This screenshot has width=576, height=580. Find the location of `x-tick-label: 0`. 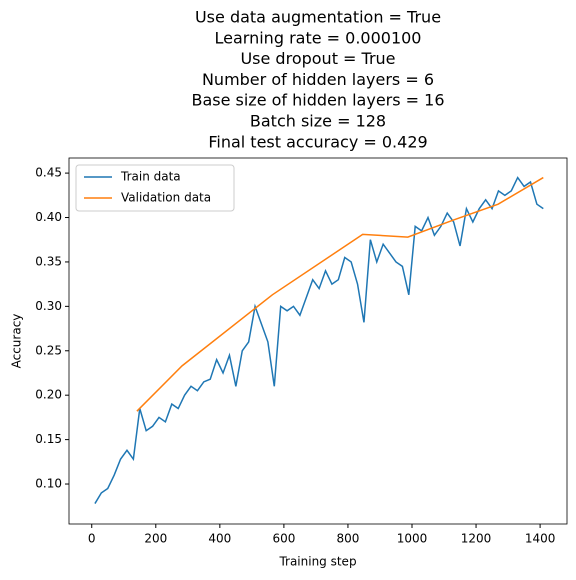

x-tick-label: 0 is located at coordinates (92, 539).